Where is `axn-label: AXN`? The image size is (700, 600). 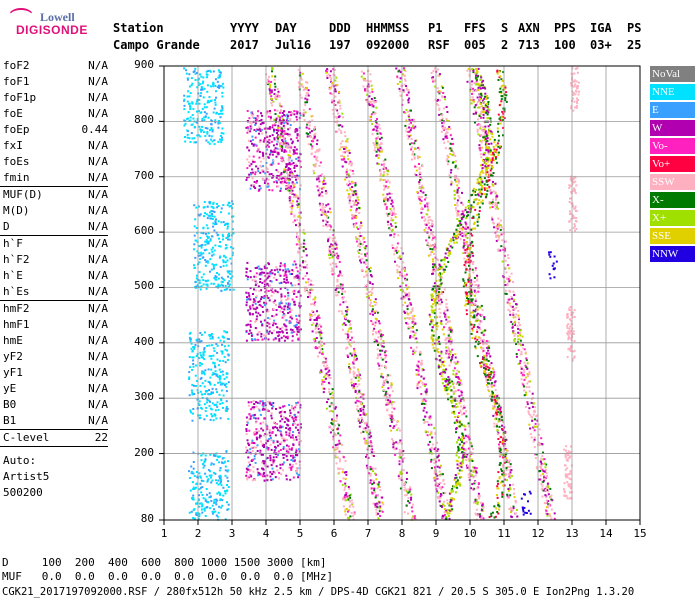
axn-label: AXN is located at coordinates (529, 28).